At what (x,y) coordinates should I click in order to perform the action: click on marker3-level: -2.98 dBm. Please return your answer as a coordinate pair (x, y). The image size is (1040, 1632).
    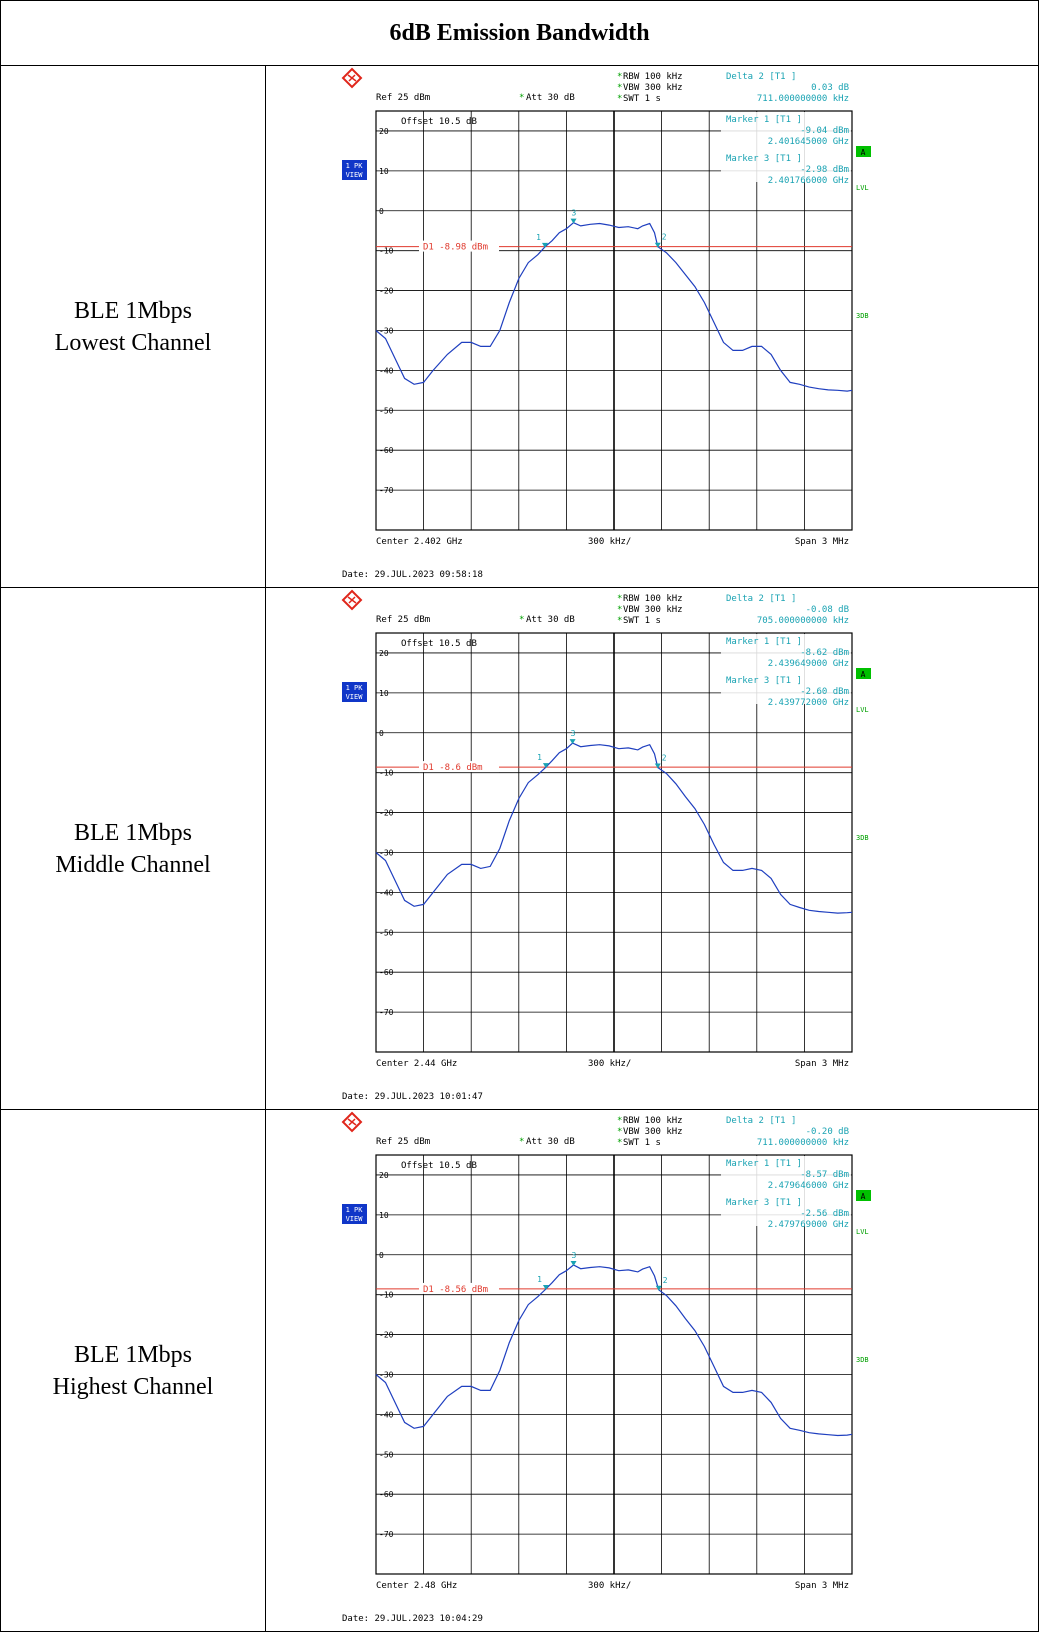
    Looking at the image, I should click on (824, 170).